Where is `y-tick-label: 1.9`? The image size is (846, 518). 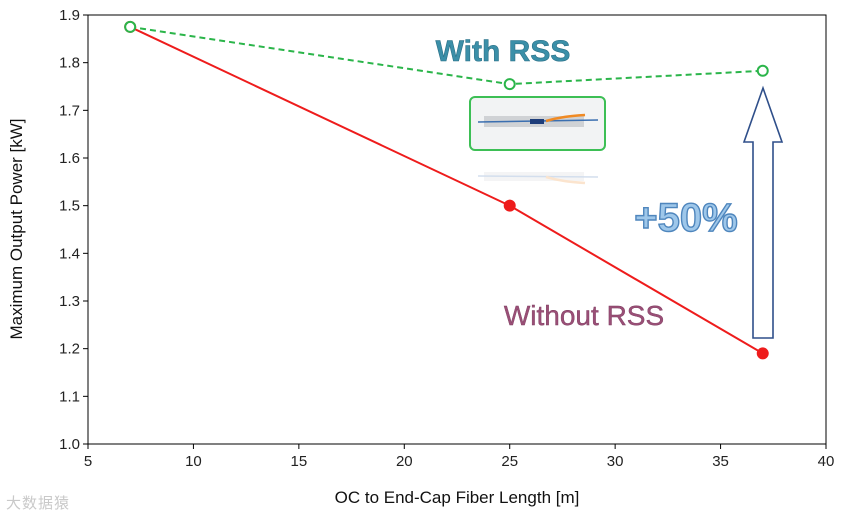 y-tick-label: 1.9 is located at coordinates (69, 15).